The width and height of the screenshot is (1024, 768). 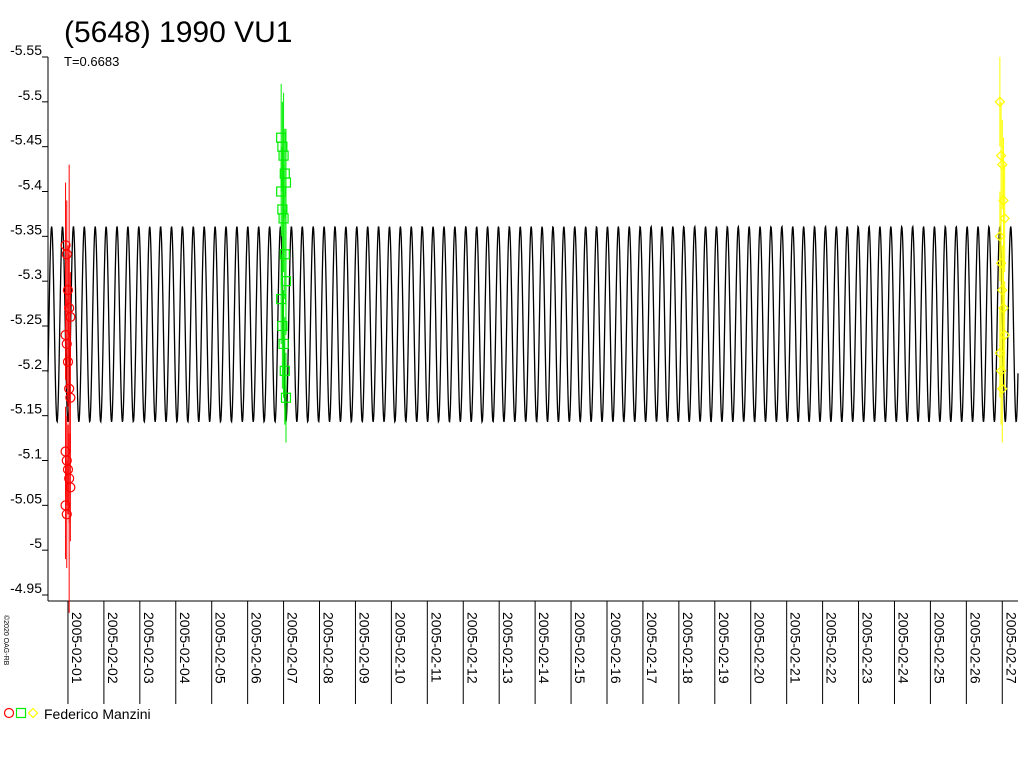 I want to click on x-tick-label: 2005-02-15, so click(x=580, y=648).